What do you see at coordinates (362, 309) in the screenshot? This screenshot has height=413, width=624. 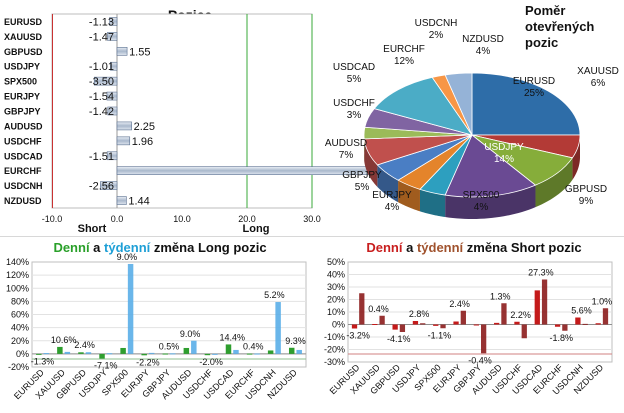 I see `short-change-weekly-bar-eurusd` at bounding box center [362, 309].